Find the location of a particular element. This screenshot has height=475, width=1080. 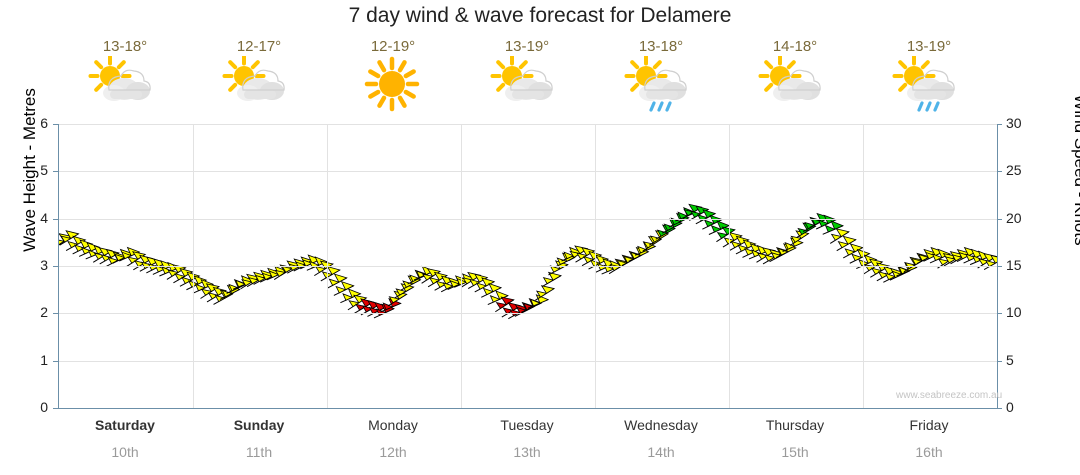

day-forecast-header: 14-18° is located at coordinates (795, 55).